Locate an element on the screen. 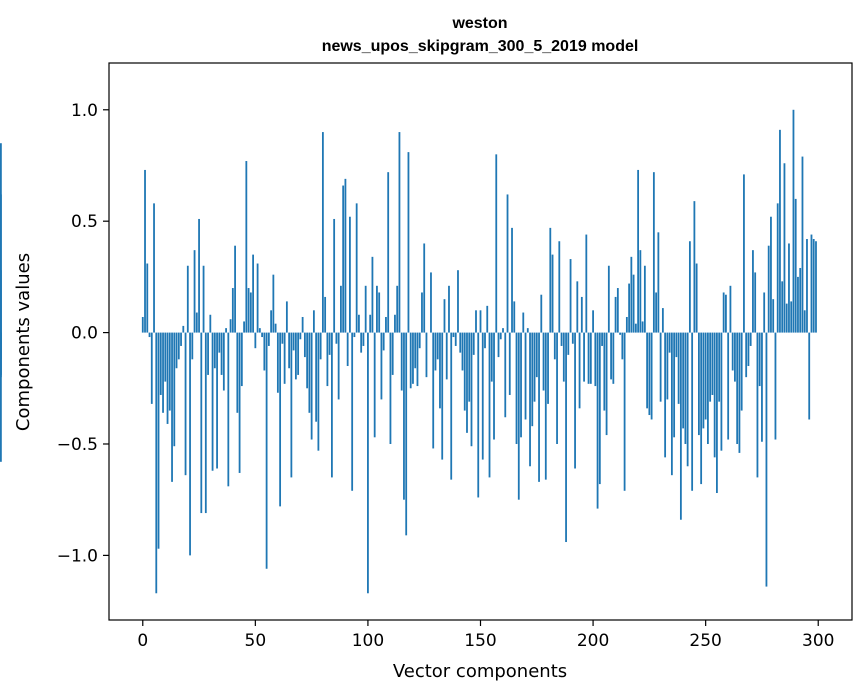  y-tick-label--1: −1.0 is located at coordinates (77, 556).